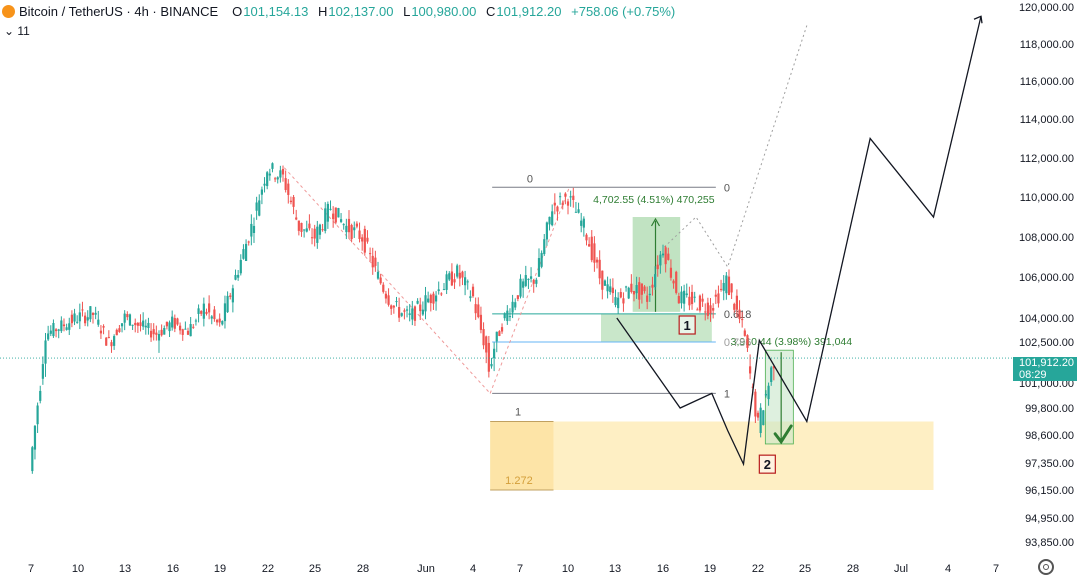 The image size is (1080, 585). What do you see at coordinates (738, 343) in the screenshot?
I see `fib-level-label: 0.786` at bounding box center [738, 343].